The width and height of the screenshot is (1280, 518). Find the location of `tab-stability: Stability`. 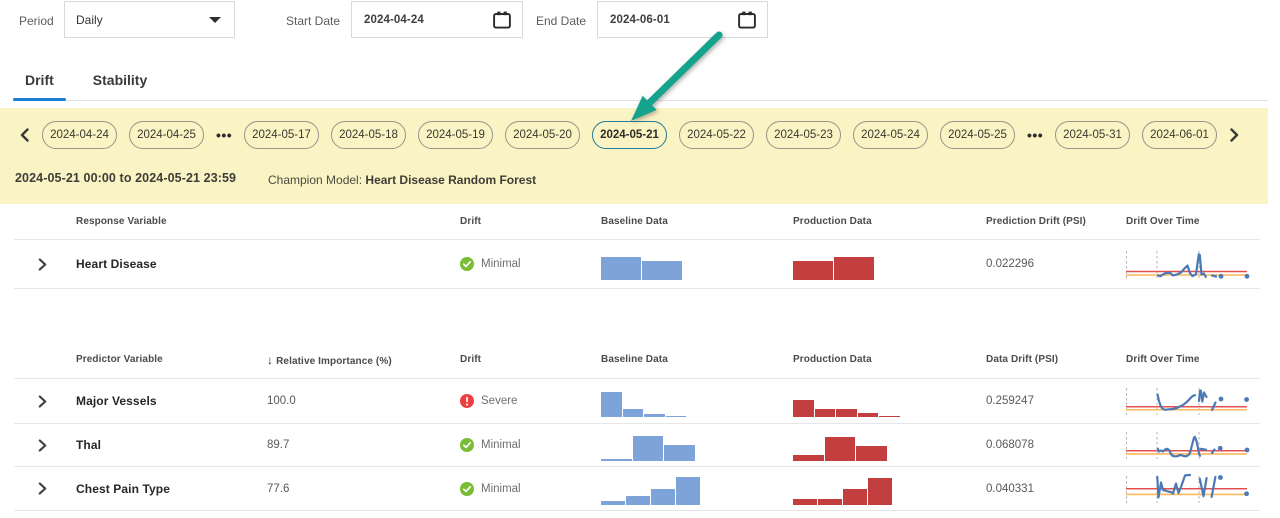

tab-stability: Stability is located at coordinates (120, 81).